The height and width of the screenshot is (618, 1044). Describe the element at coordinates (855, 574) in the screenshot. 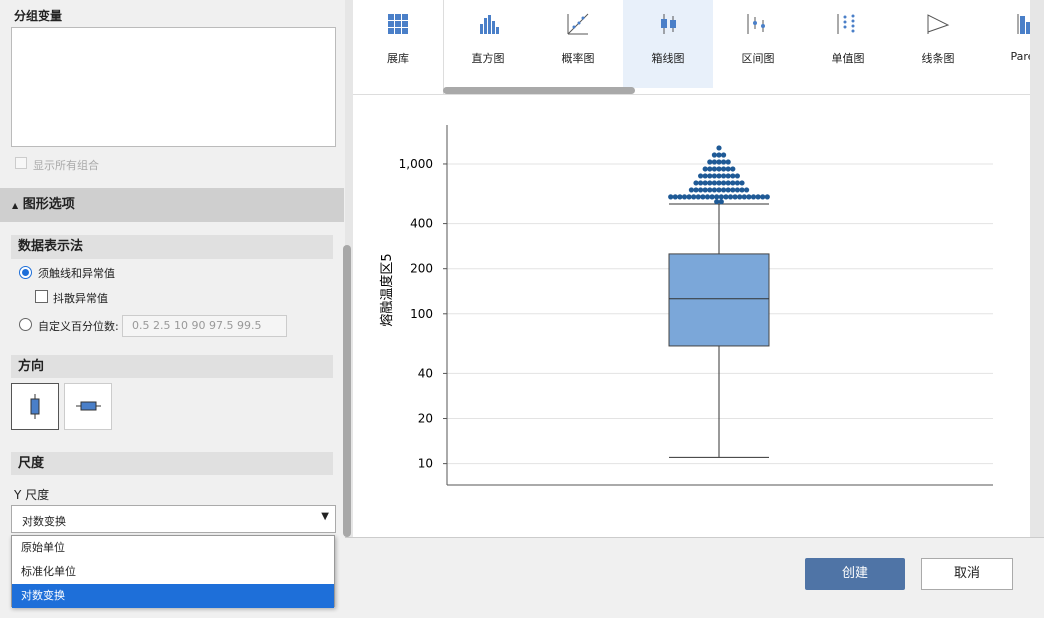

I see `create-button: 创建` at that location.